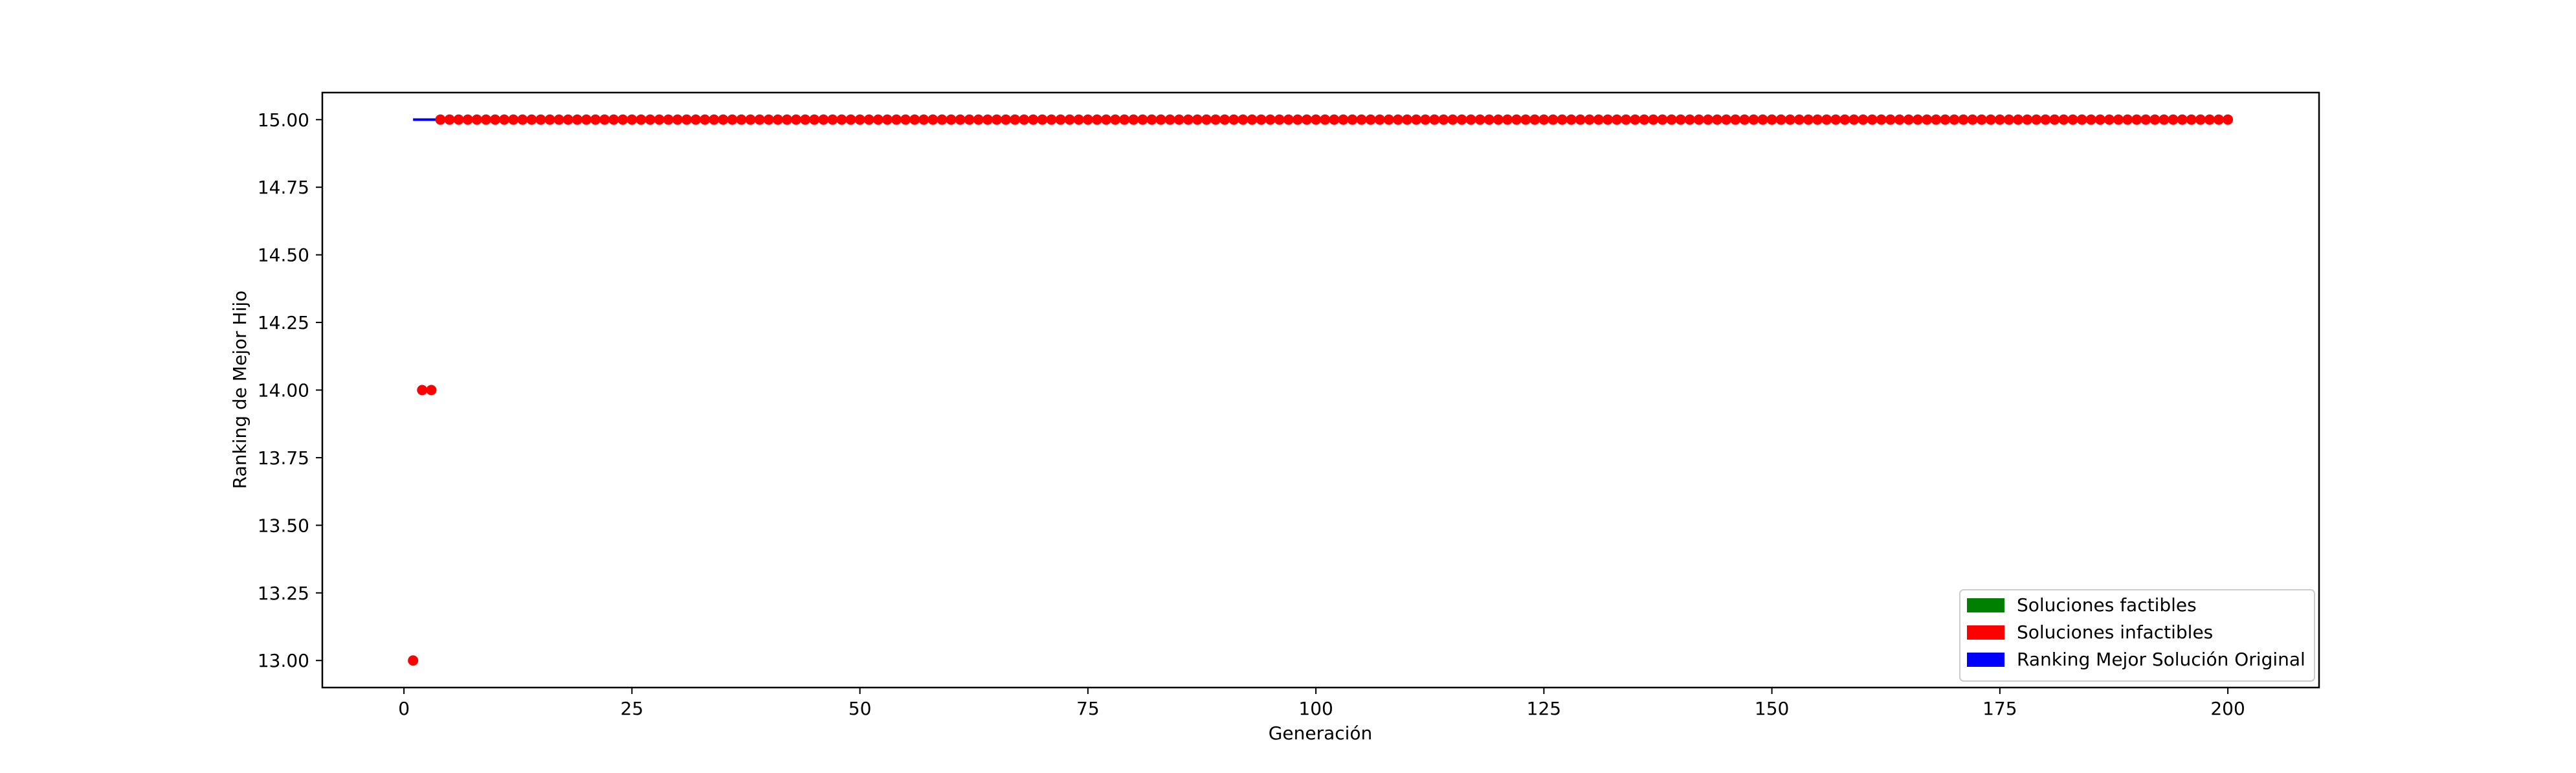  What do you see at coordinates (2115, 632) in the screenshot?
I see `legend-label: Soluciones infactibles` at bounding box center [2115, 632].